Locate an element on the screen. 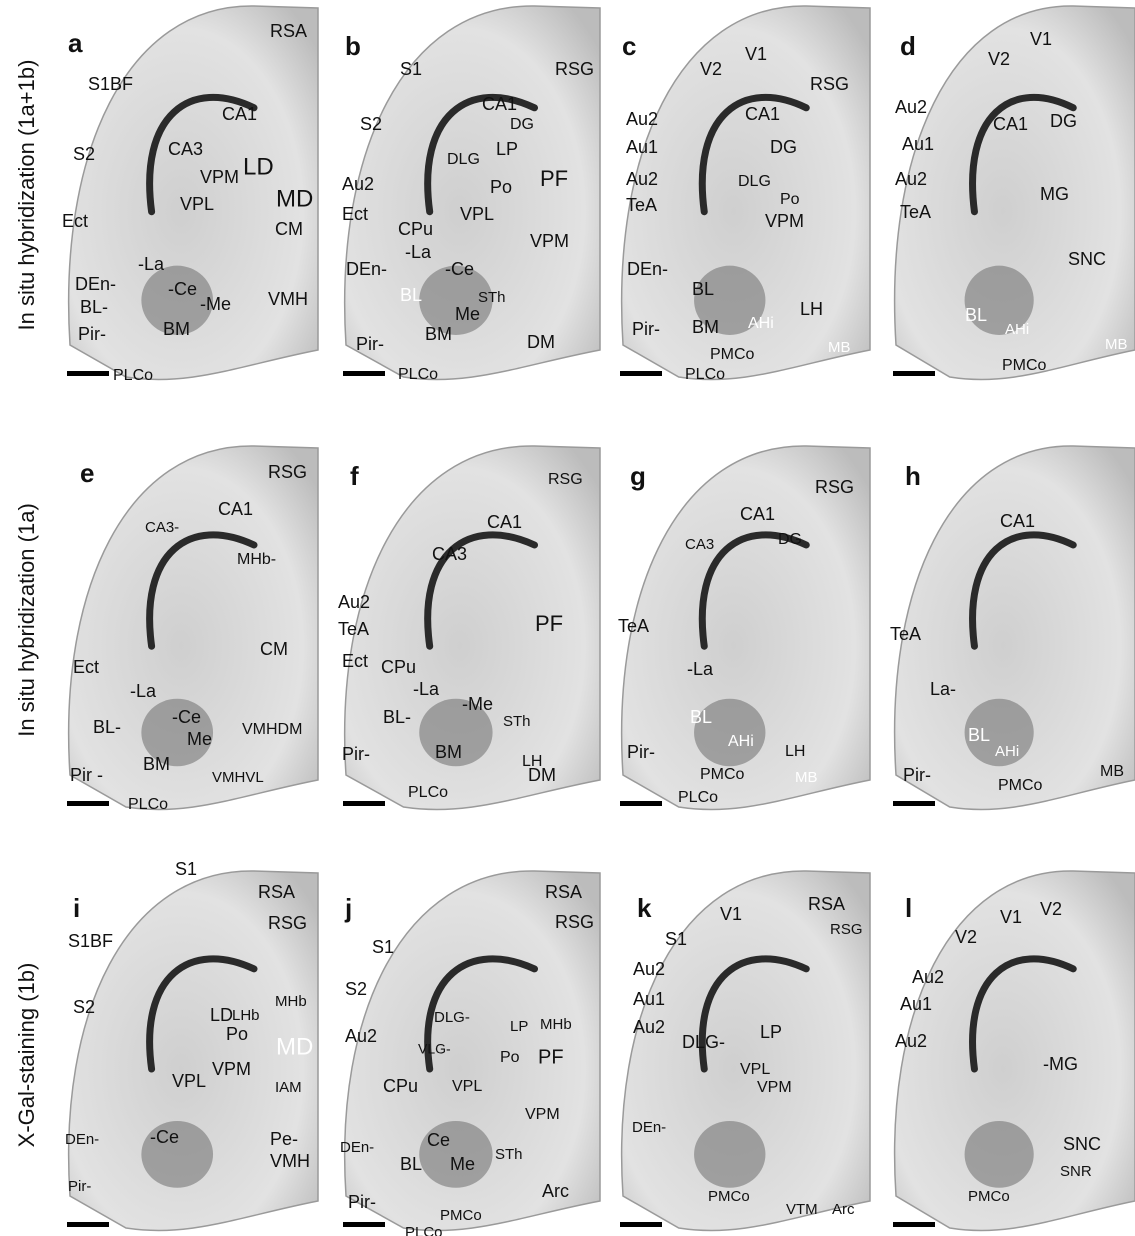 The image size is (1135, 1236). region-label: RSG is located at coordinates (829, 84).